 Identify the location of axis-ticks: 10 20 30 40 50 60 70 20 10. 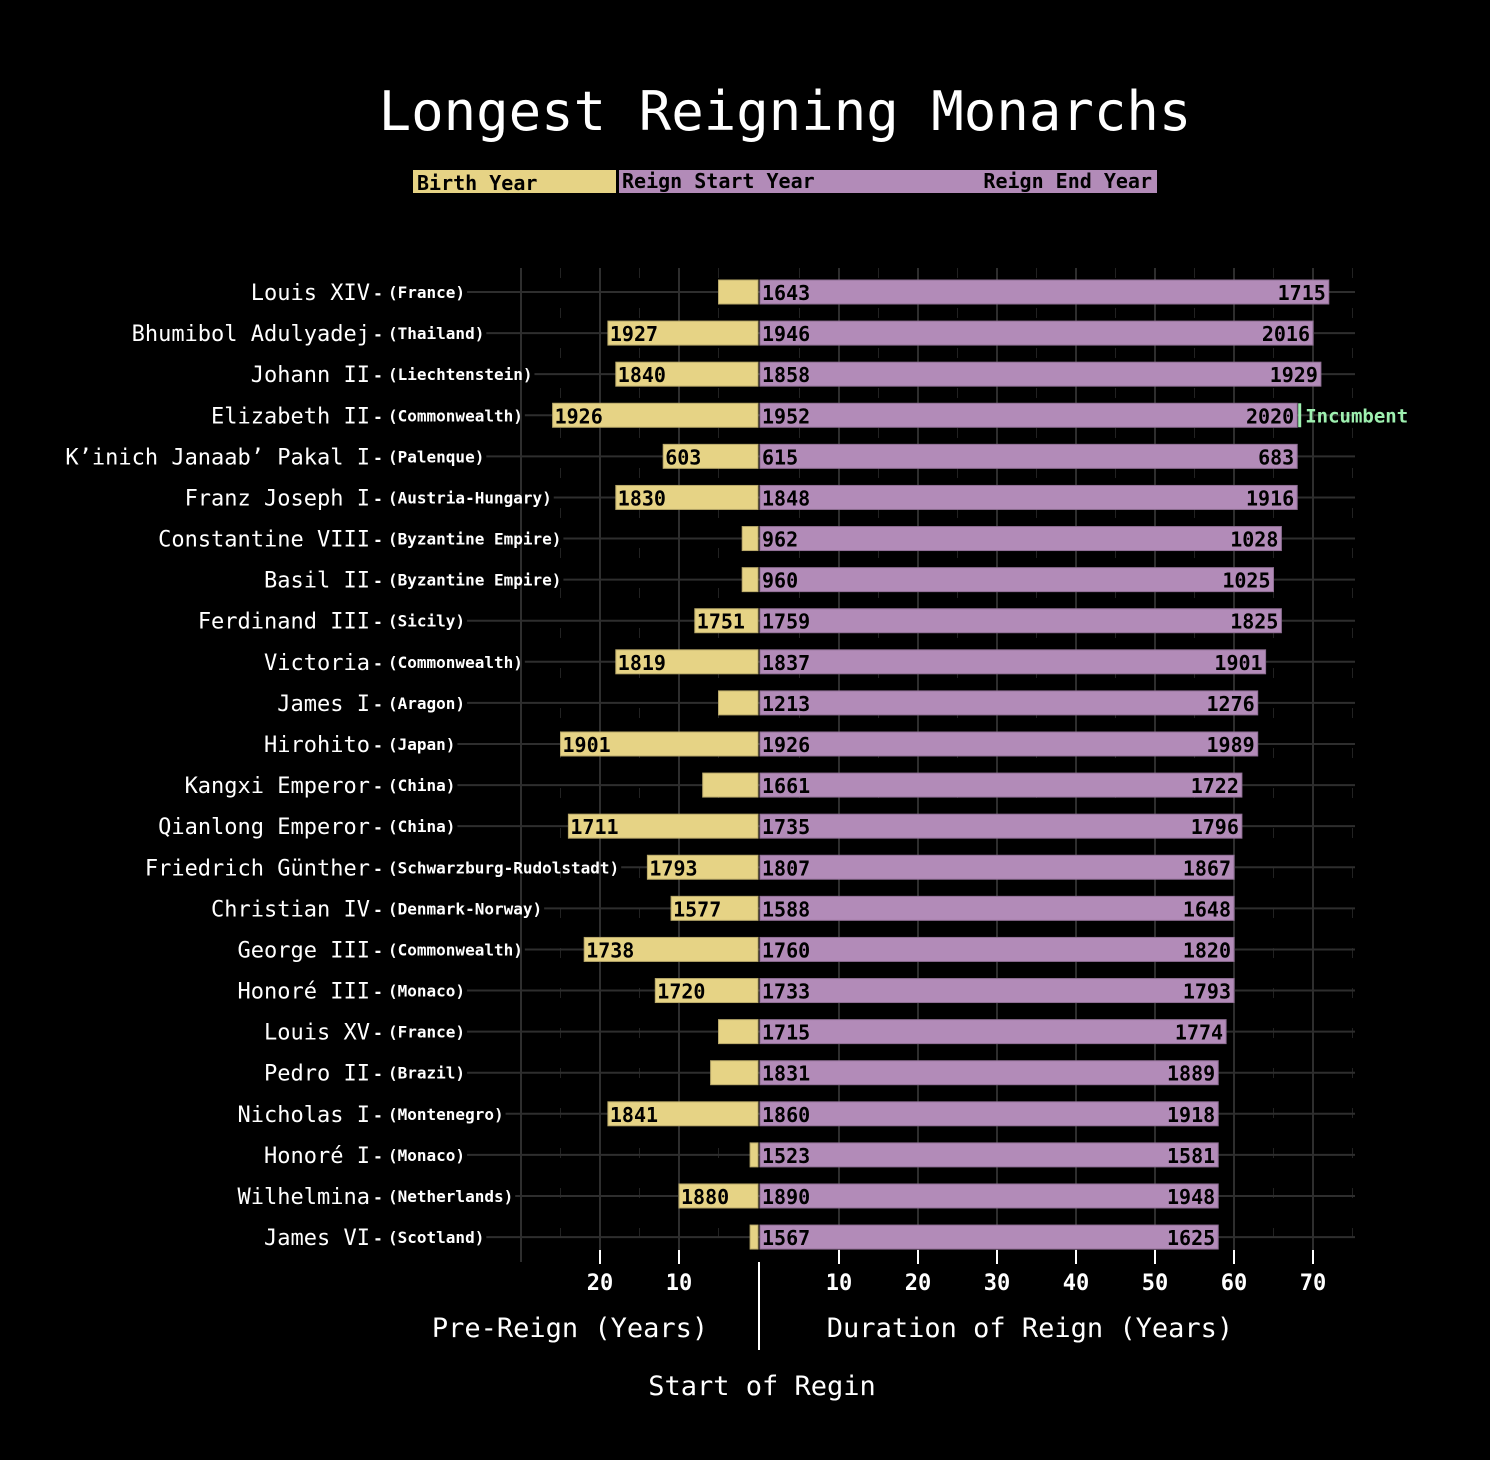
(956, 1273).